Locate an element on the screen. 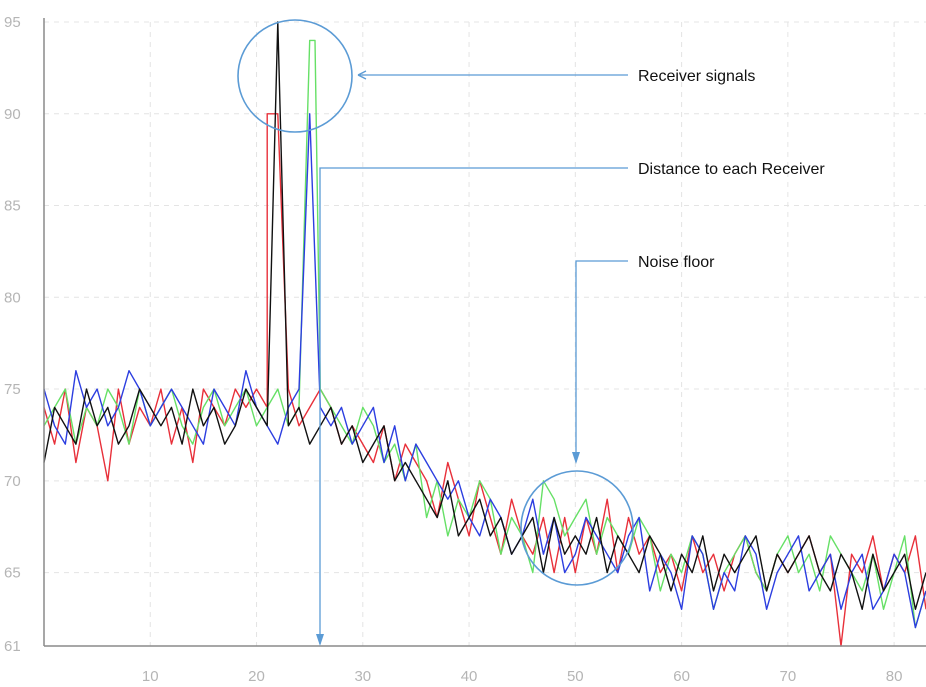 This screenshot has height=687, width=926. distance-arrowhead is located at coordinates (320, 640).